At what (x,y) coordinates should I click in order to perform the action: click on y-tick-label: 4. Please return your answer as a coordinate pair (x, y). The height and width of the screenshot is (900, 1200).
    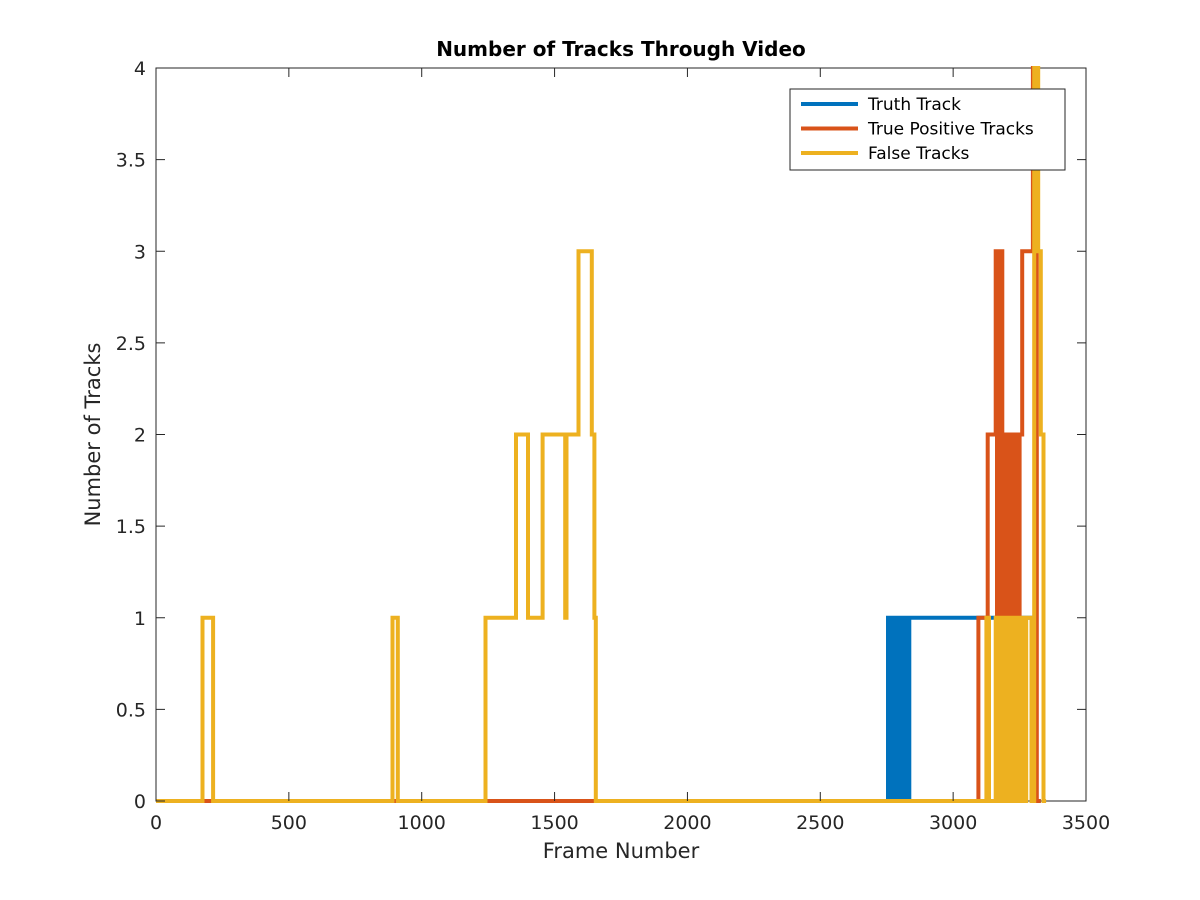
    Looking at the image, I should click on (140, 69).